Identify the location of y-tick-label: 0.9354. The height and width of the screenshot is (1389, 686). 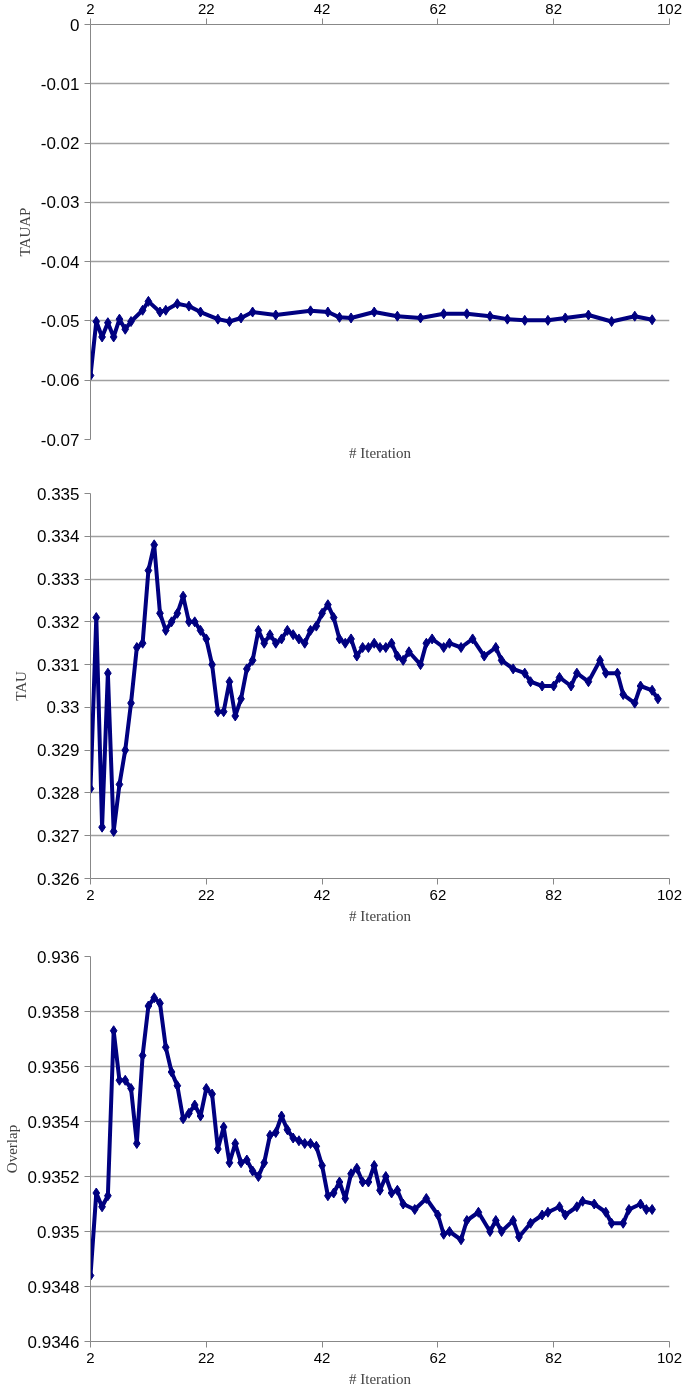
(53, 1122).